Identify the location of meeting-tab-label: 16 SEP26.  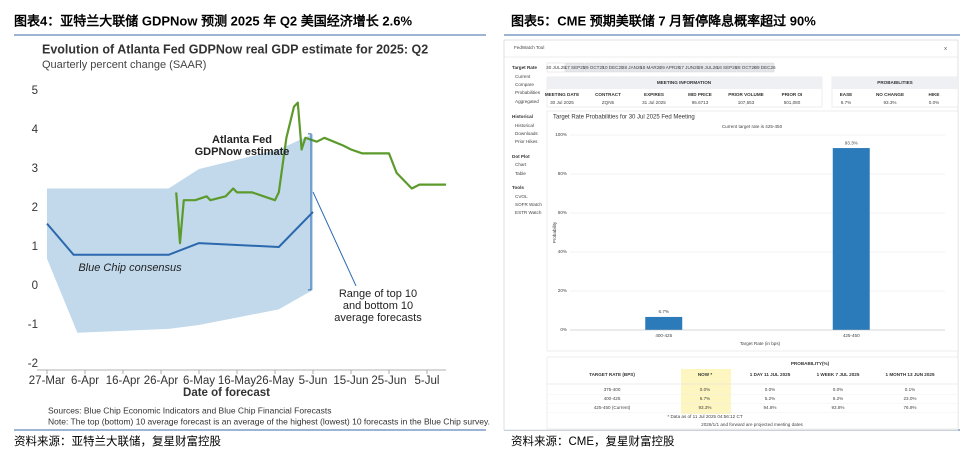
(727, 67).